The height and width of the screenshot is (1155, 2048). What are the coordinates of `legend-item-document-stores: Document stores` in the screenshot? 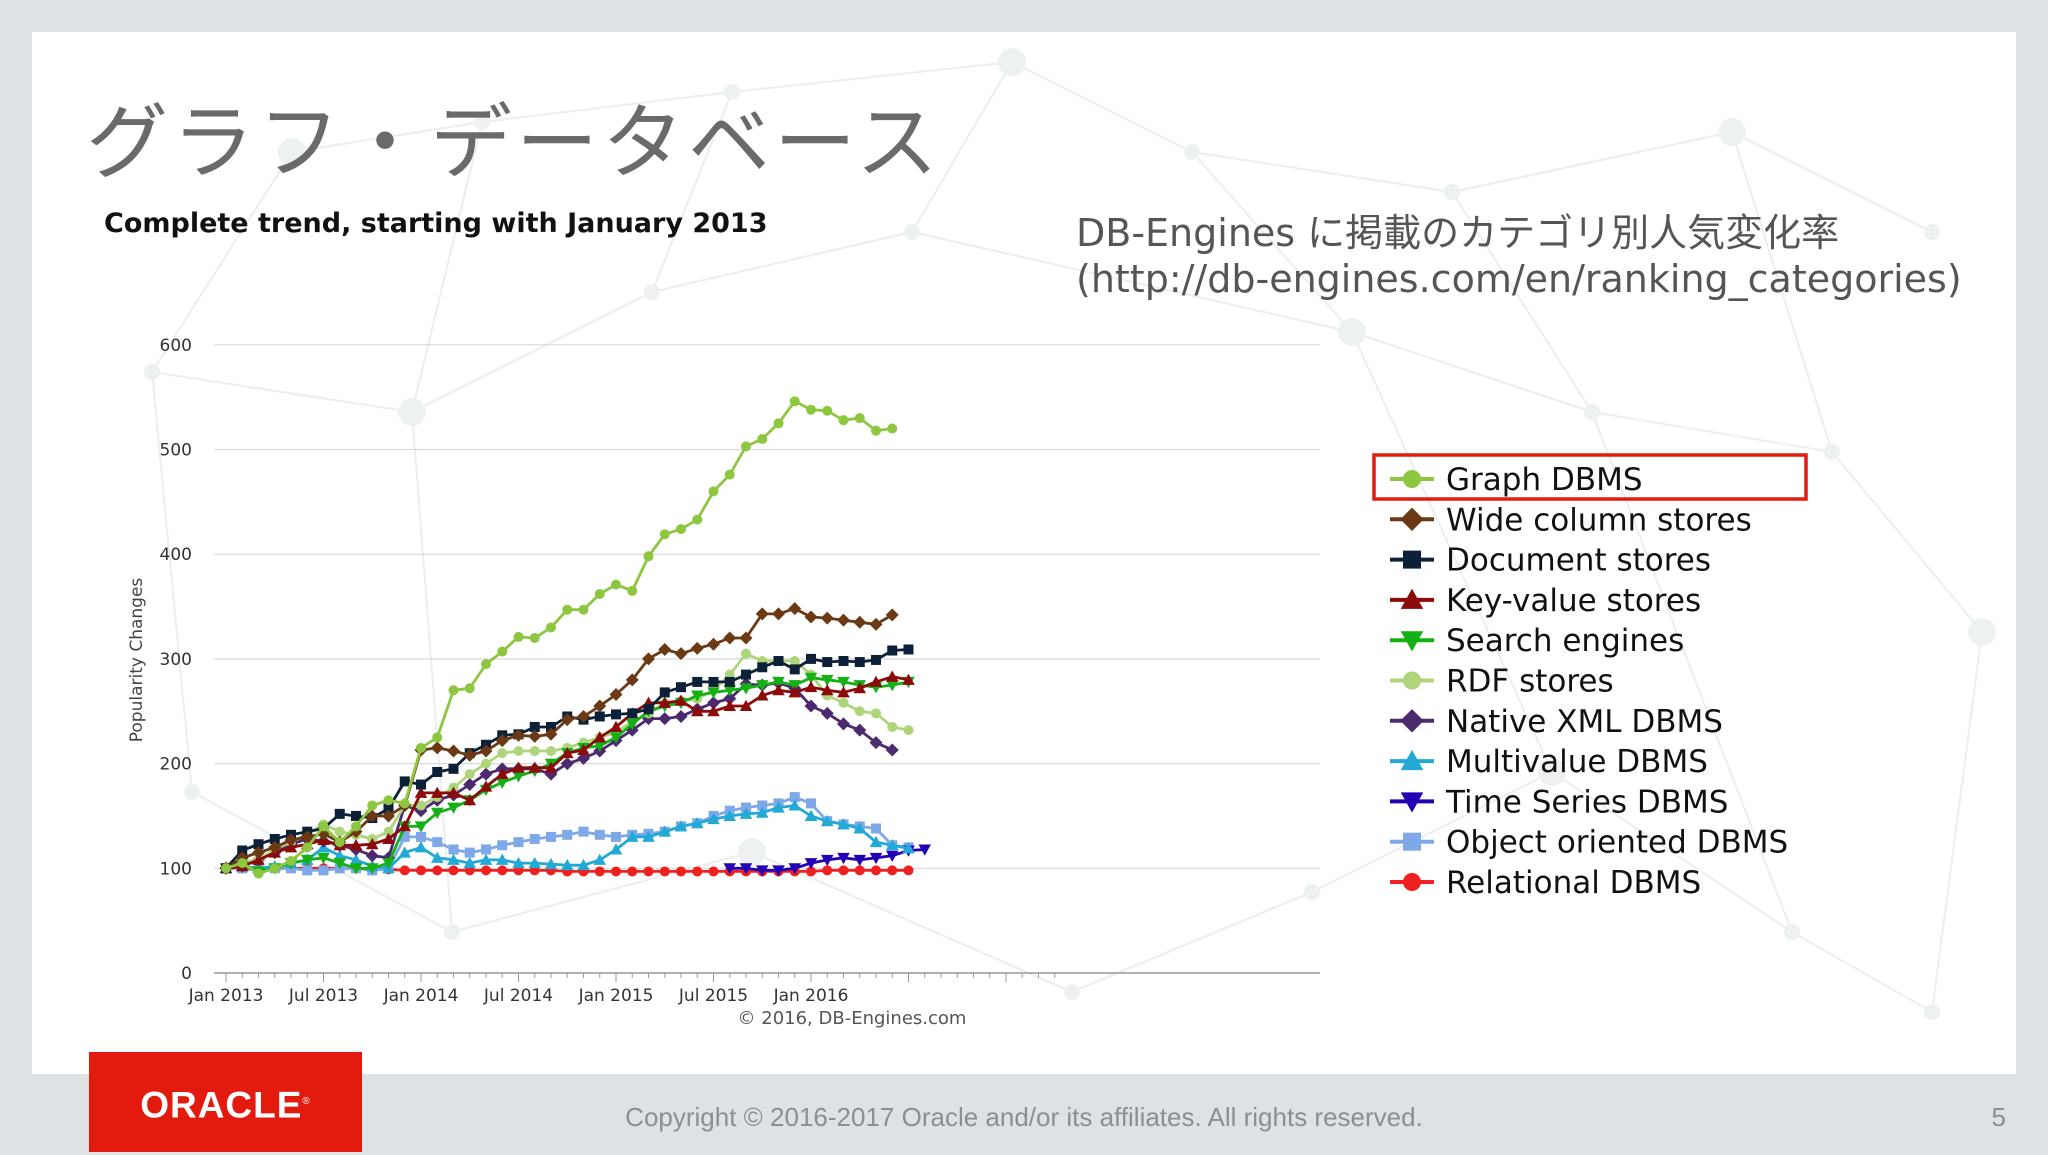 It's located at (1550, 561).